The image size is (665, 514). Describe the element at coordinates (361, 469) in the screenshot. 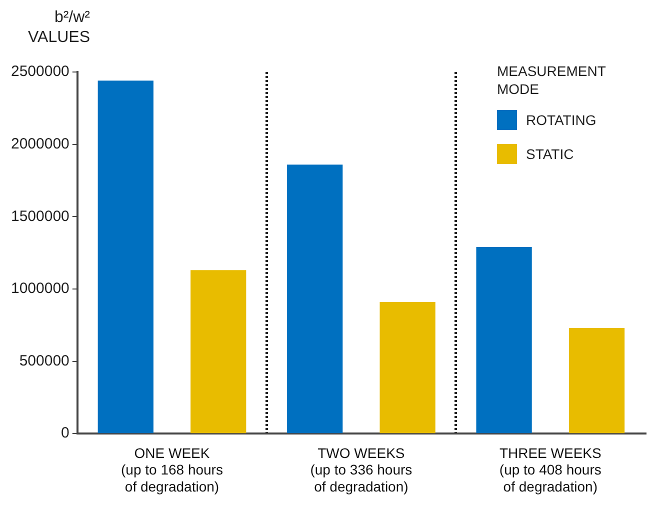

I see `x-tick-label: TWO WEEKS (up to 336 hours of degradation)` at that location.